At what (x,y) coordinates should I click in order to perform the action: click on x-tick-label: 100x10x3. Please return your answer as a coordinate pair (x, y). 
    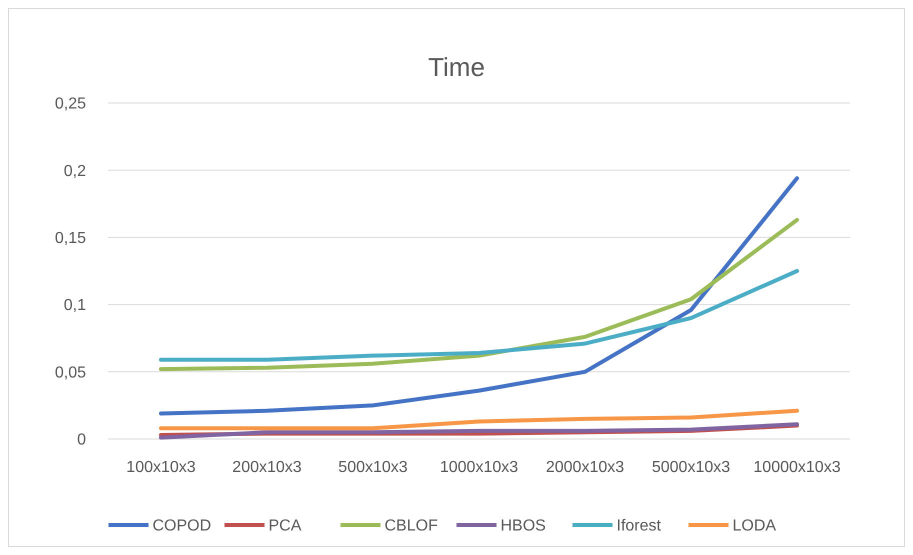
    Looking at the image, I should click on (161, 467).